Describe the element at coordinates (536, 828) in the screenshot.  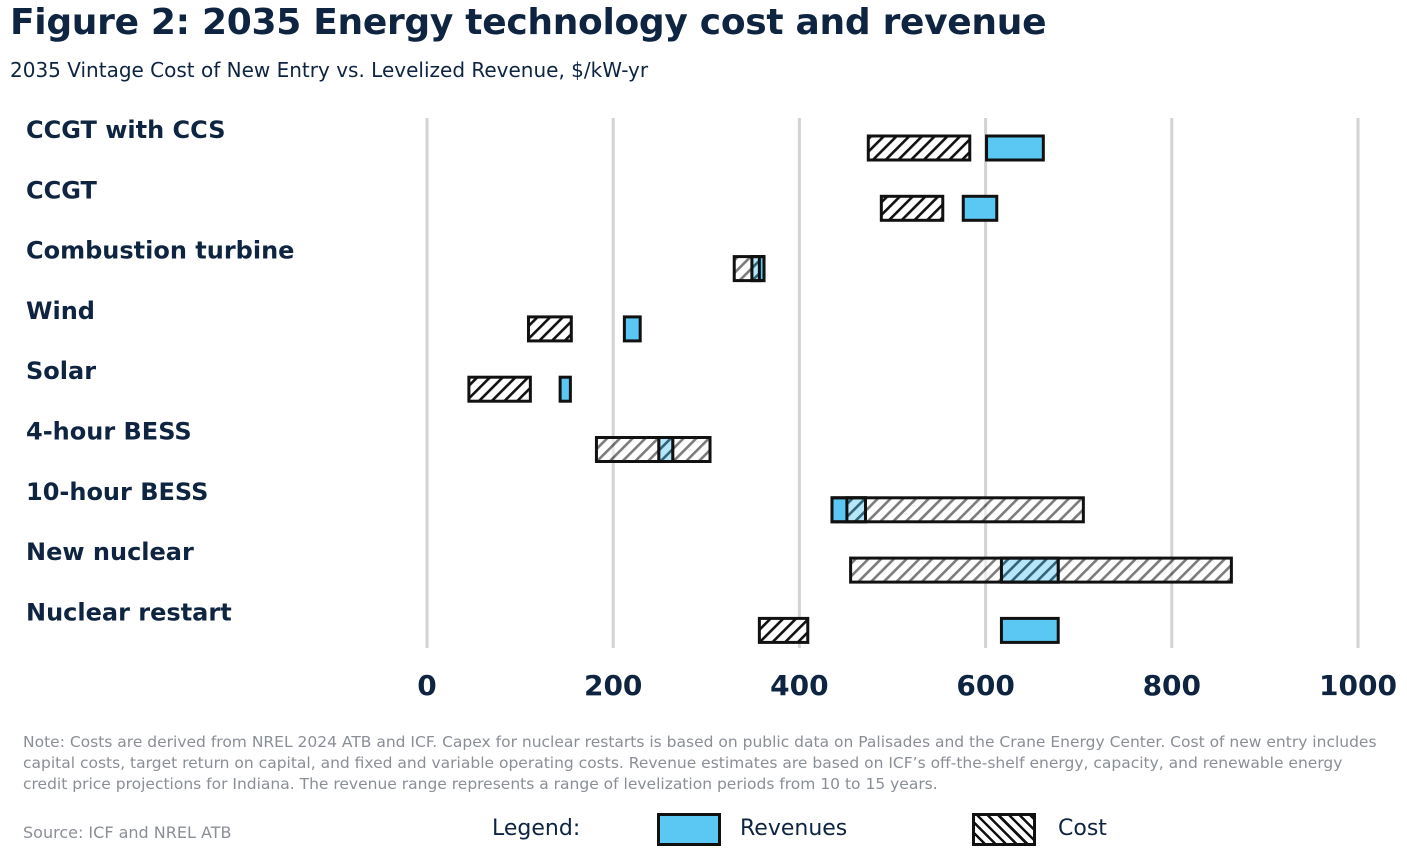
I see `legend-title: Legend:` at that location.